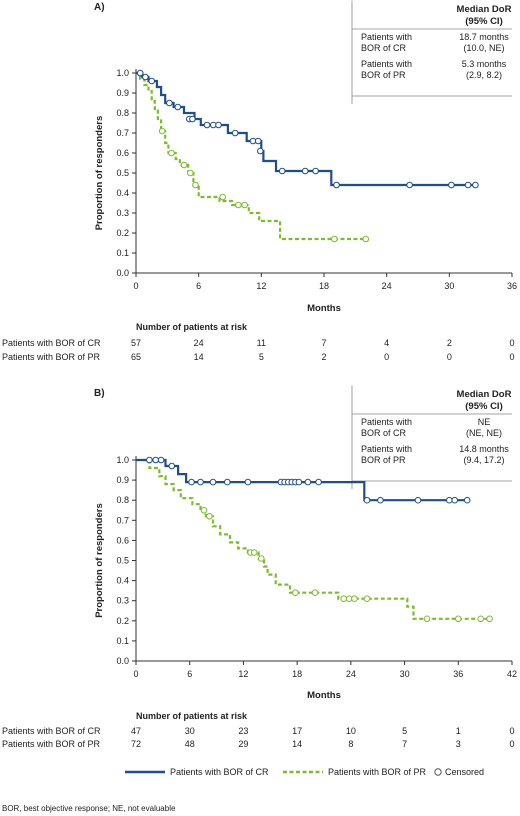 The image size is (520, 816). What do you see at coordinates (297, 731) in the screenshot?
I see `risk-count: 17` at bounding box center [297, 731].